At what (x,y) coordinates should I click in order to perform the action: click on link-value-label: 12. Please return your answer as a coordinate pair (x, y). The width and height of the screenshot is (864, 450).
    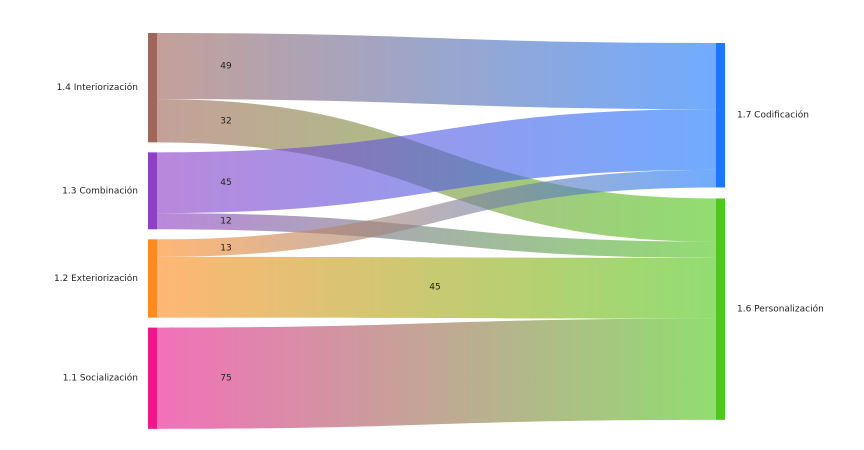
    Looking at the image, I should click on (225, 222).